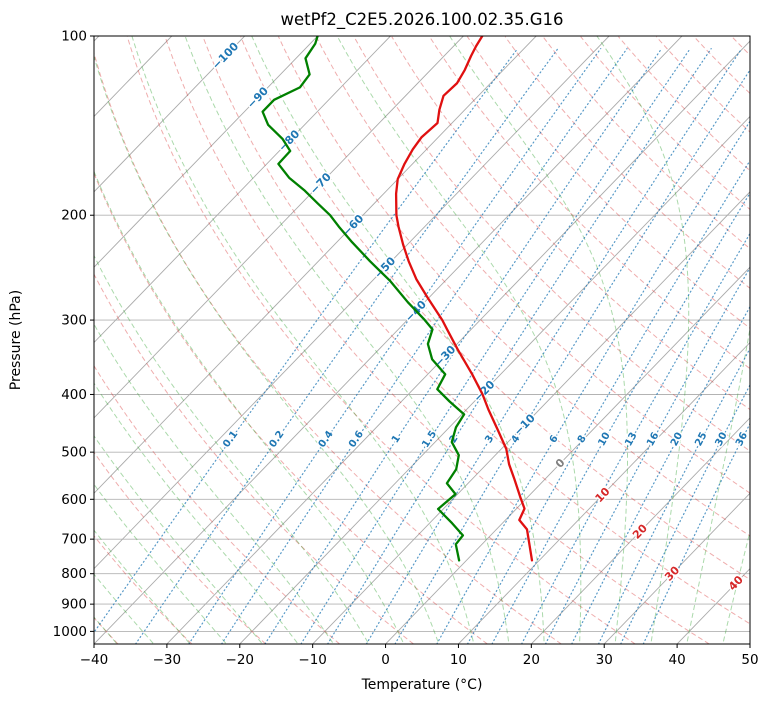 This screenshot has height=708, width=775. What do you see at coordinates (74, 540) in the screenshot?
I see `y-tick-label: 700` at bounding box center [74, 540].